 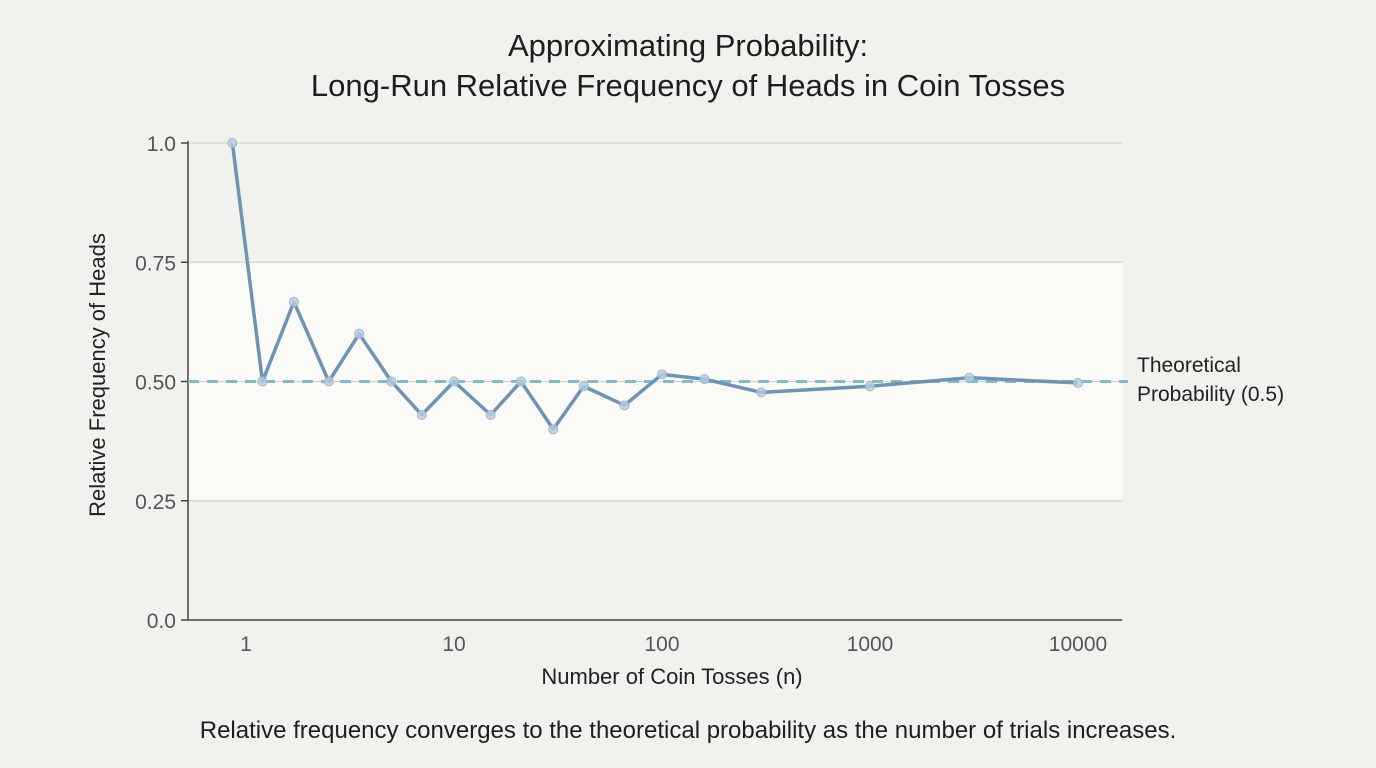 I want to click on x-tick-label: 10000, so click(x=1078, y=644).